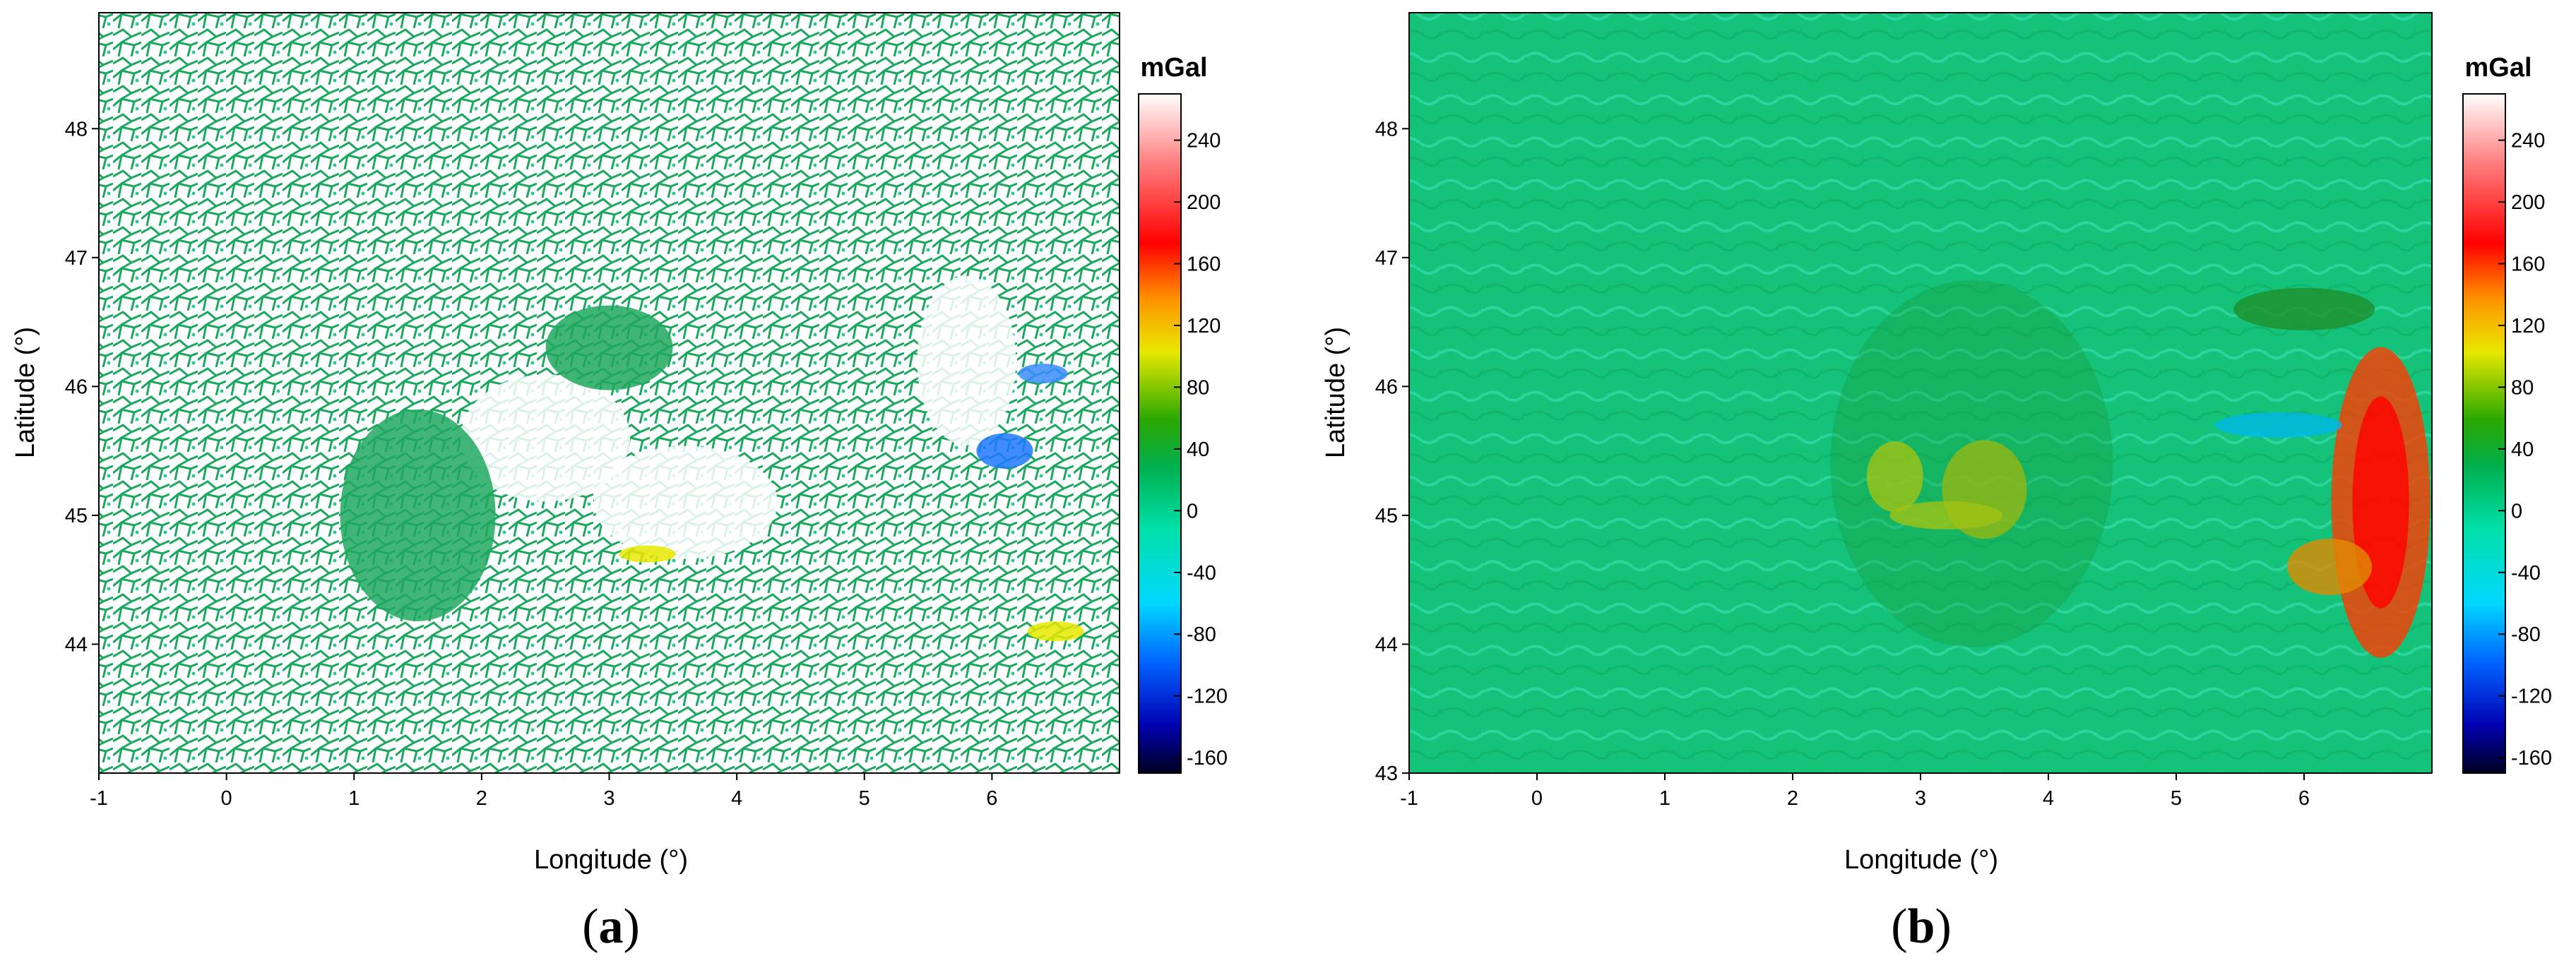  I want to click on y-tick-label: 43, so click(1386, 773).